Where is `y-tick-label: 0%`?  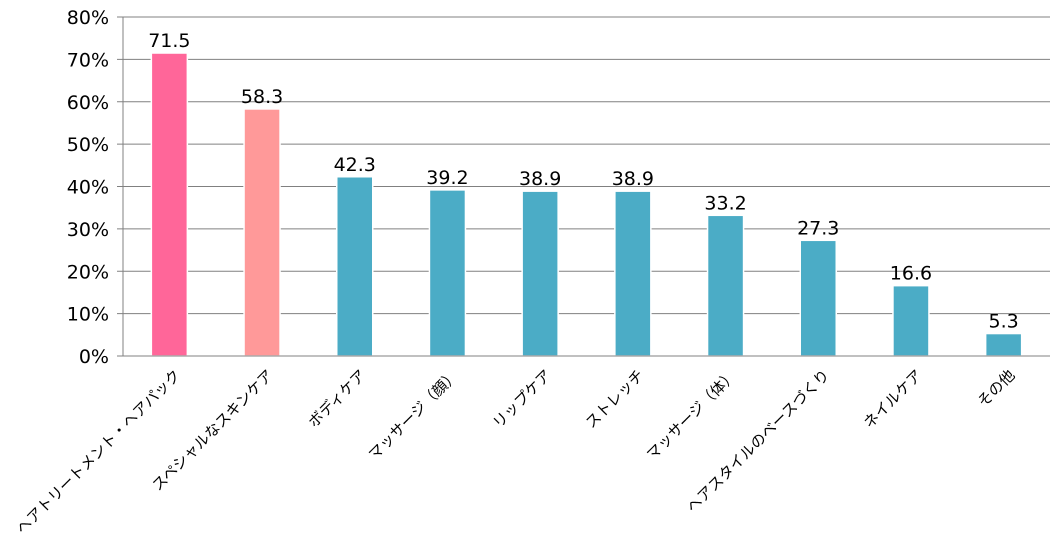 y-tick-label: 0% is located at coordinates (94, 357).